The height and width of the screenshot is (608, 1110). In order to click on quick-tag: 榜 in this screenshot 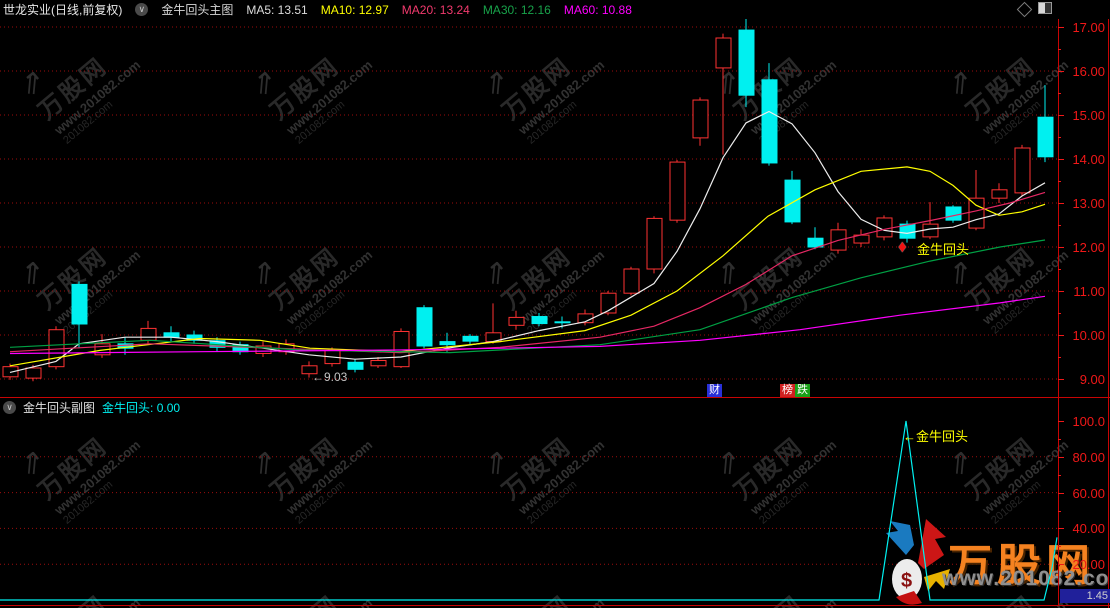, I will do `click(787, 390)`.